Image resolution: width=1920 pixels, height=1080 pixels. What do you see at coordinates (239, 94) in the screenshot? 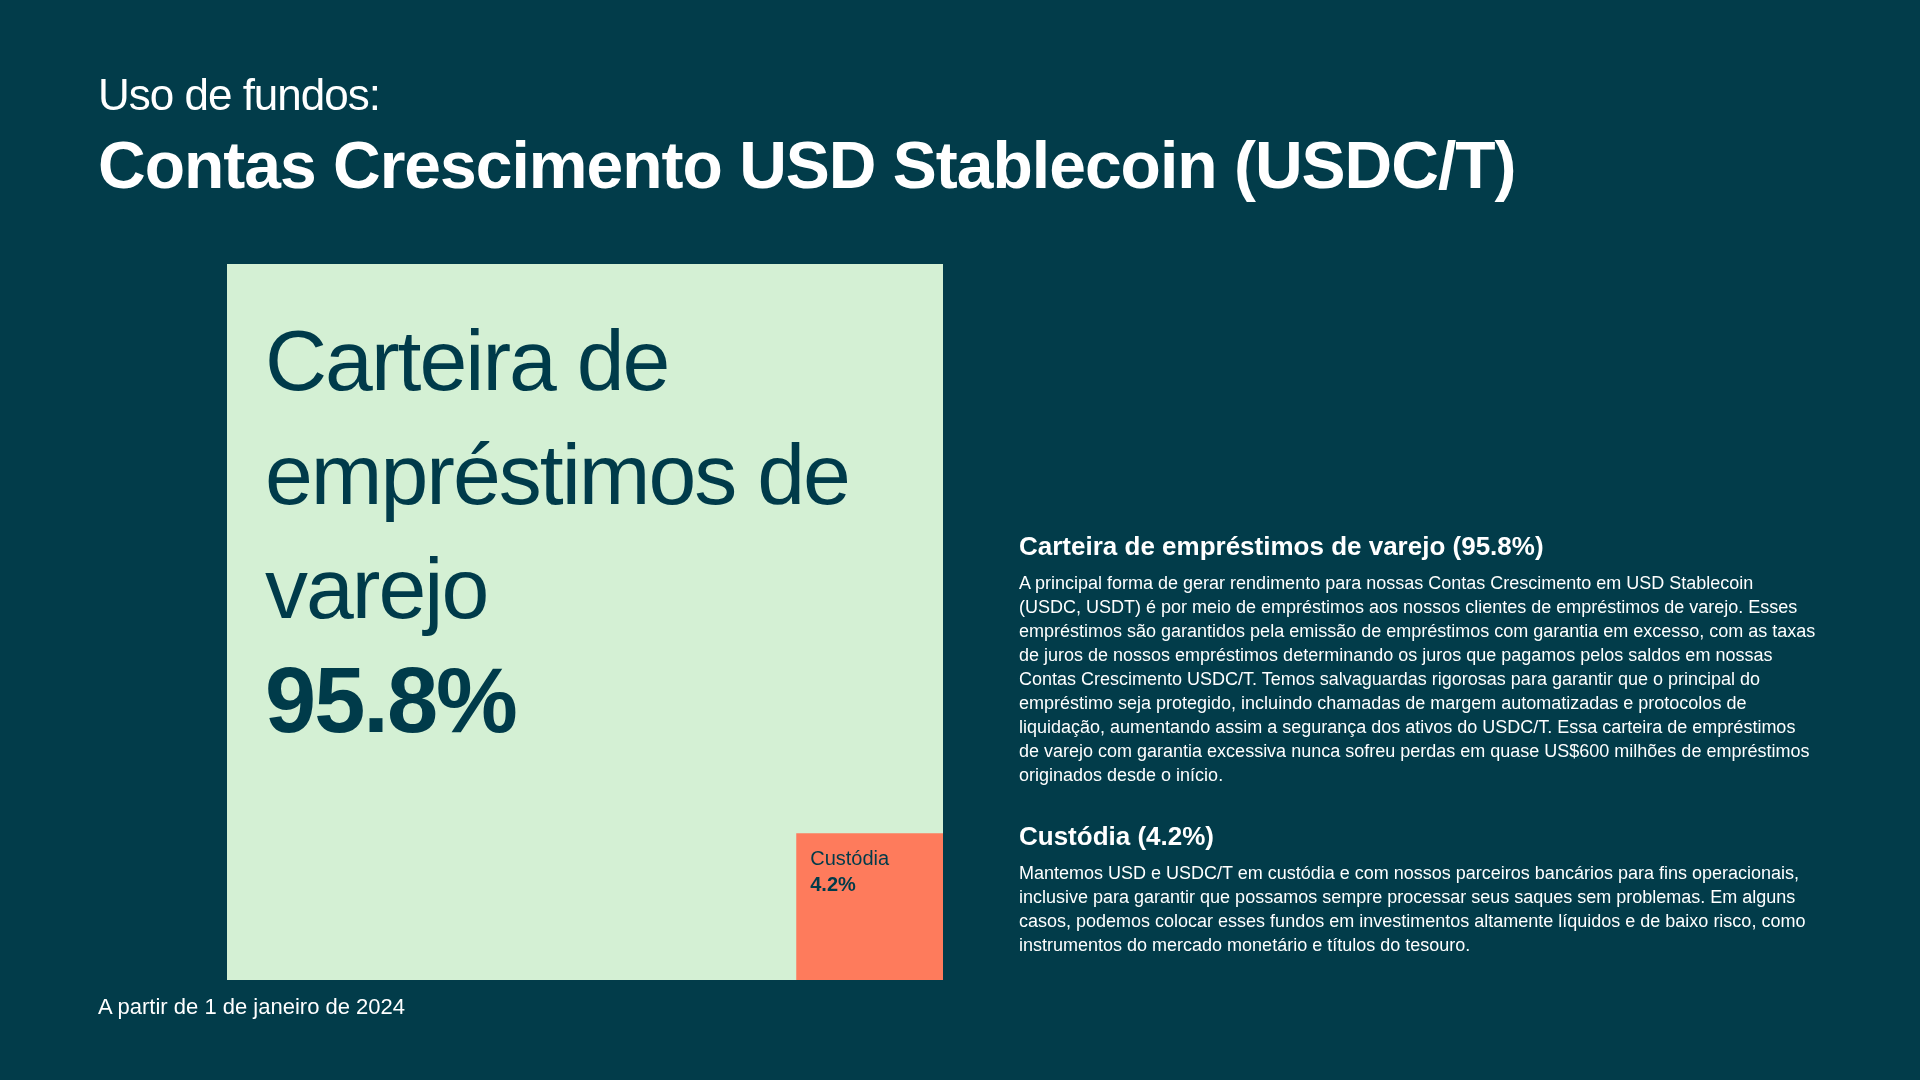
I see `text: Uso de fundos:` at bounding box center [239, 94].